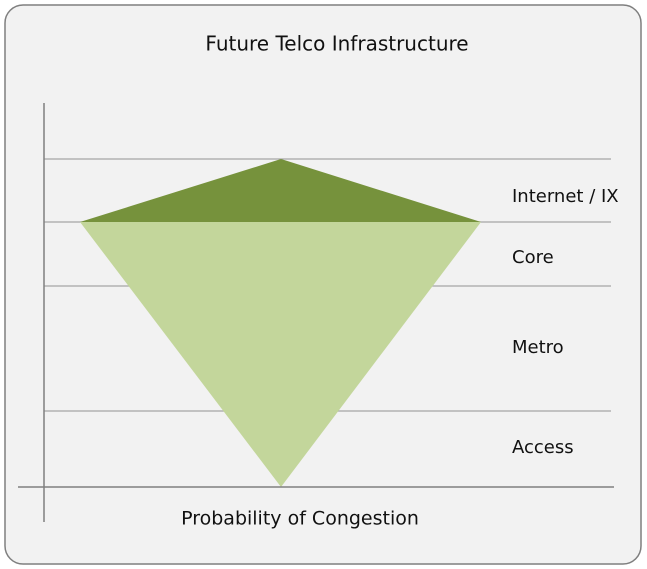 The height and width of the screenshot is (569, 647). What do you see at coordinates (533, 257) in the screenshot?
I see `layer-label: Core` at bounding box center [533, 257].